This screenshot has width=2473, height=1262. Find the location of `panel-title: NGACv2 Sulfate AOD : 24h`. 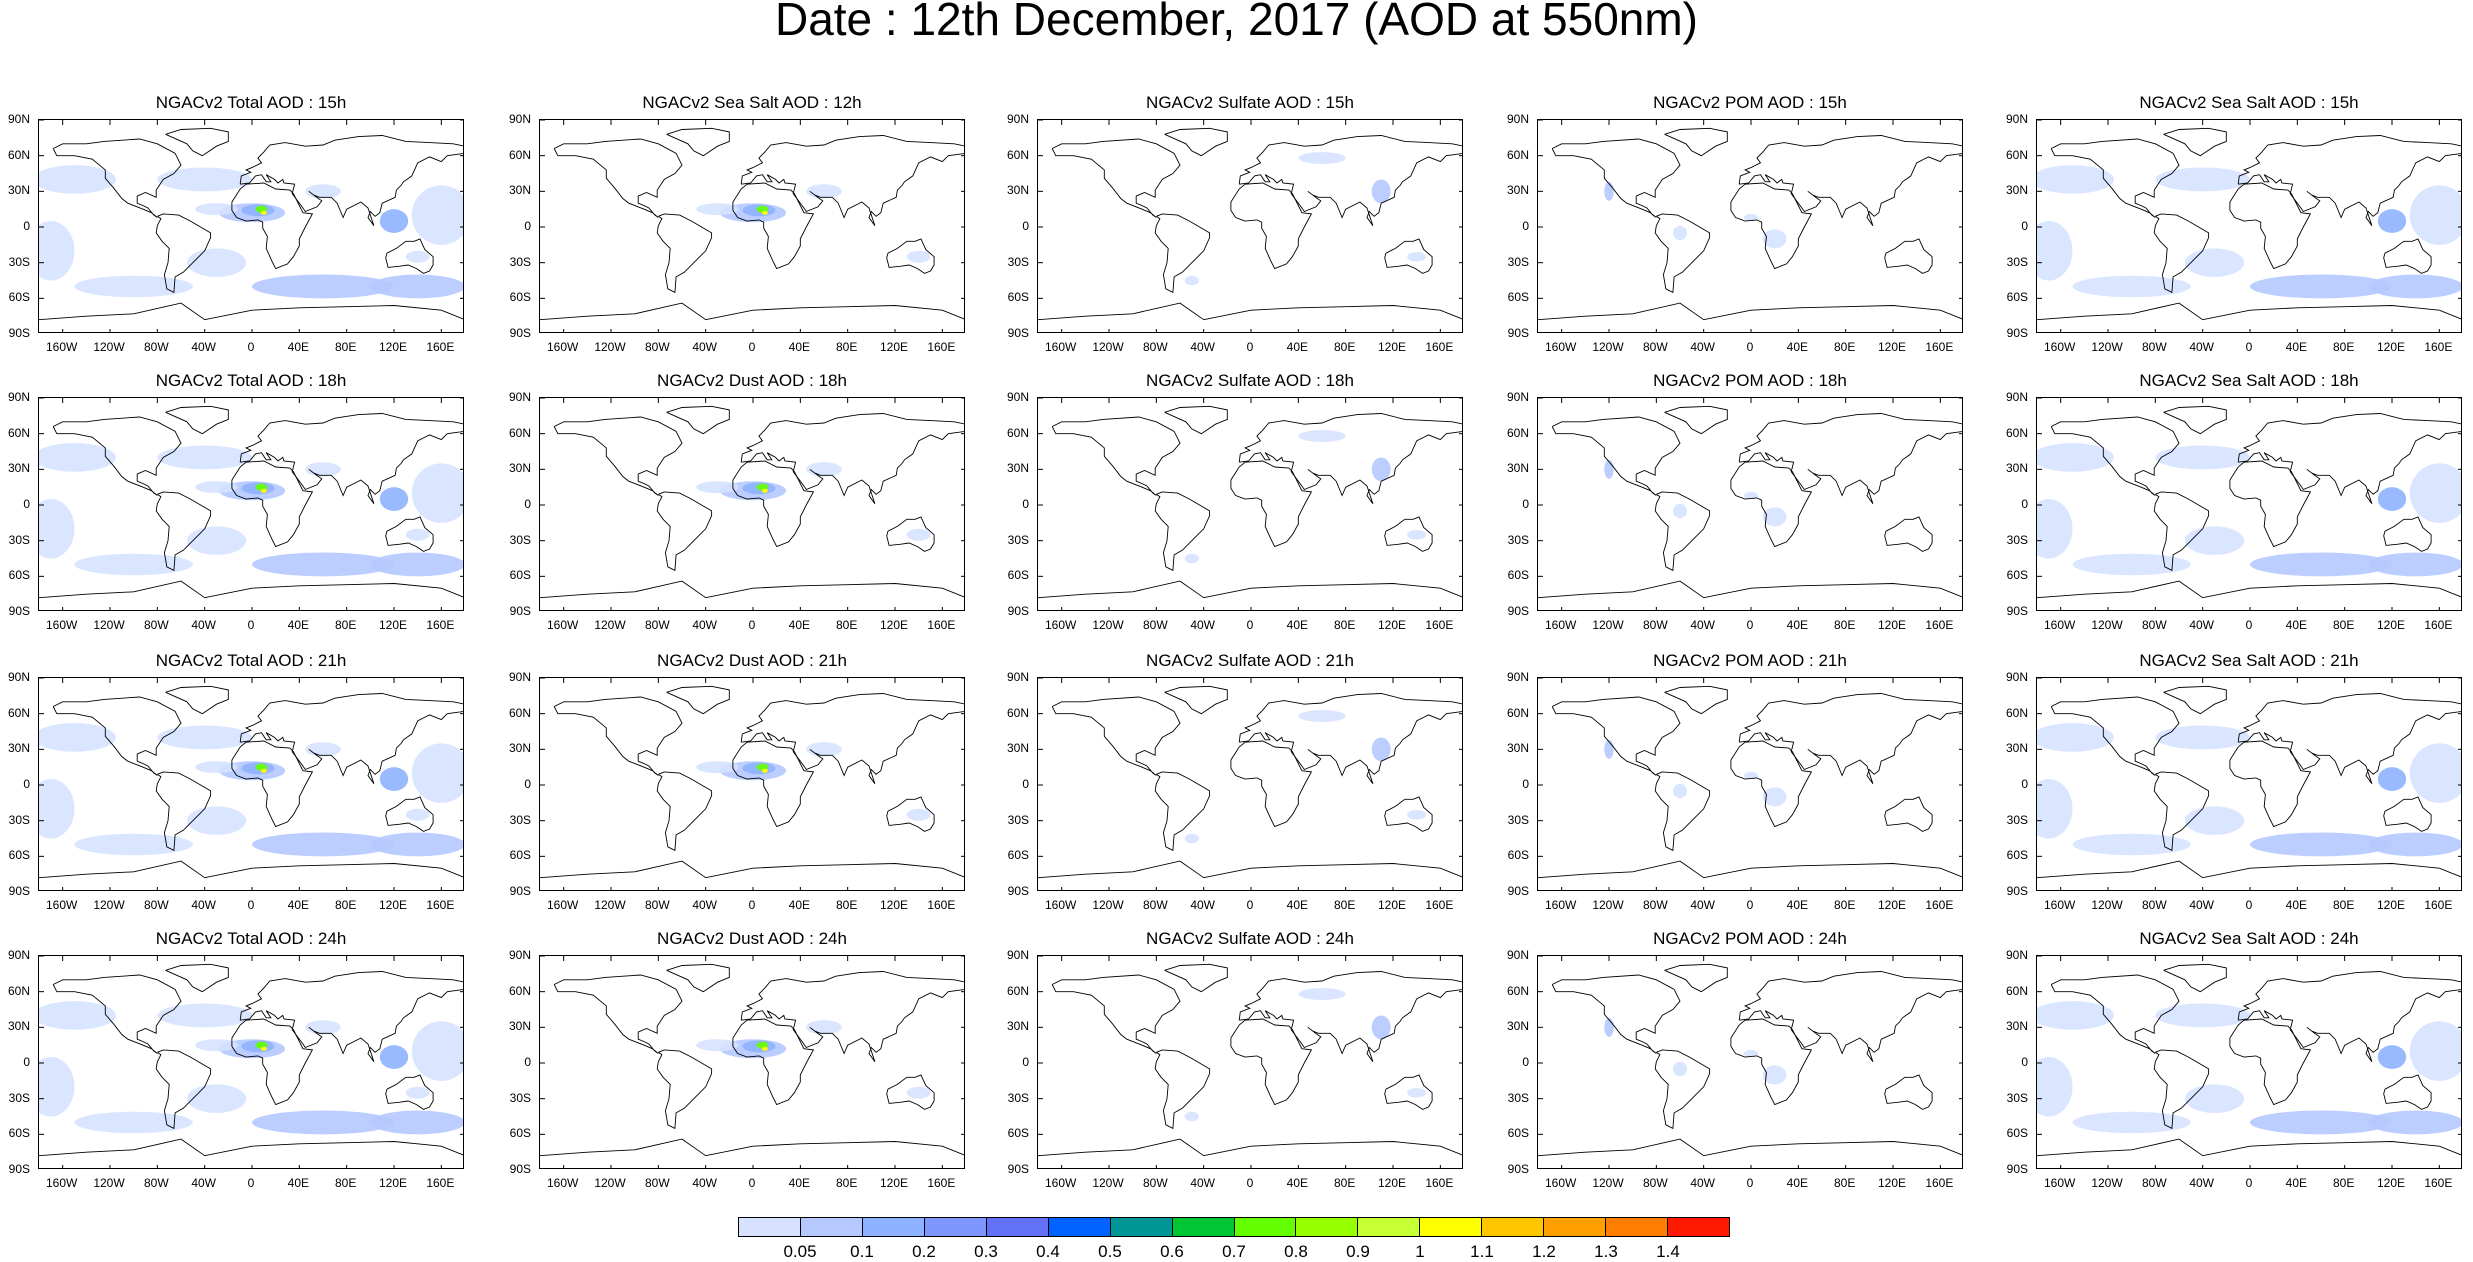

panel-title: NGACv2 Sulfate AOD : 24h is located at coordinates (1250, 938).